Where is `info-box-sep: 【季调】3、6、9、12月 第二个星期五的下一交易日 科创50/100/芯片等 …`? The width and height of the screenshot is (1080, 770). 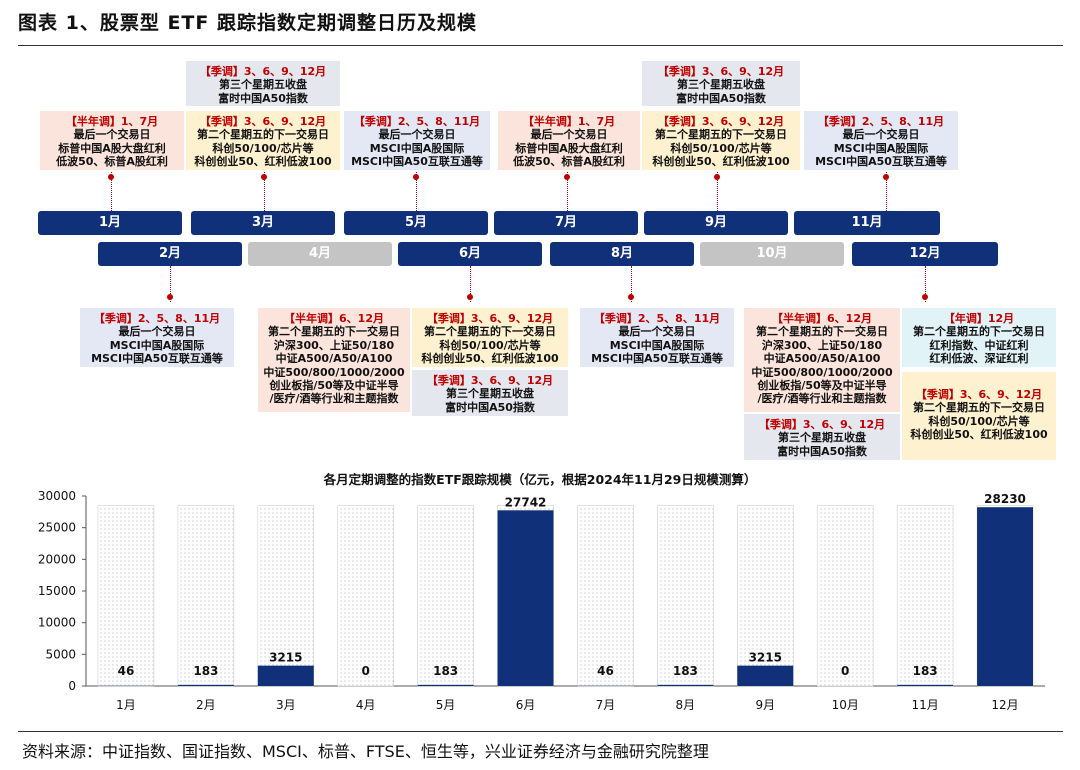 info-box-sep: 【季调】3、6、9、12月 第二个星期五的下一交易日 科创50/100/芯片等 … is located at coordinates (721, 140).